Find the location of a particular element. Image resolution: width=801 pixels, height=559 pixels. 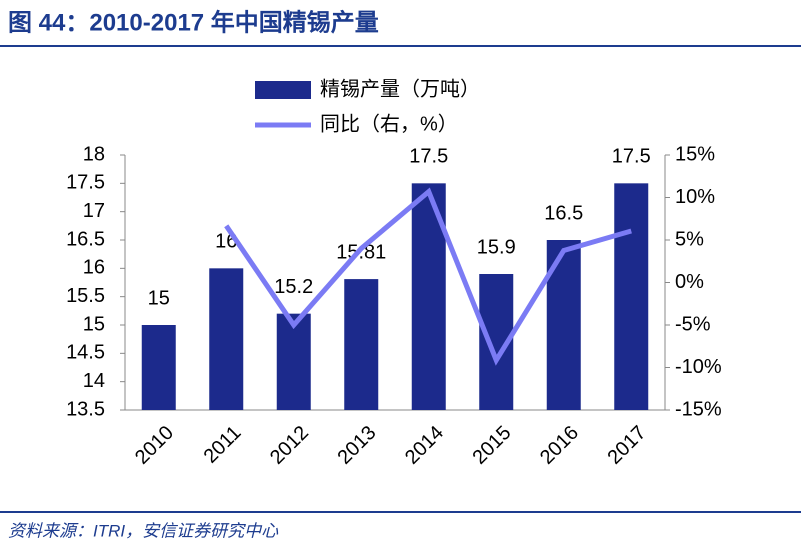

bar-label: 15.9 is located at coordinates (496, 247).